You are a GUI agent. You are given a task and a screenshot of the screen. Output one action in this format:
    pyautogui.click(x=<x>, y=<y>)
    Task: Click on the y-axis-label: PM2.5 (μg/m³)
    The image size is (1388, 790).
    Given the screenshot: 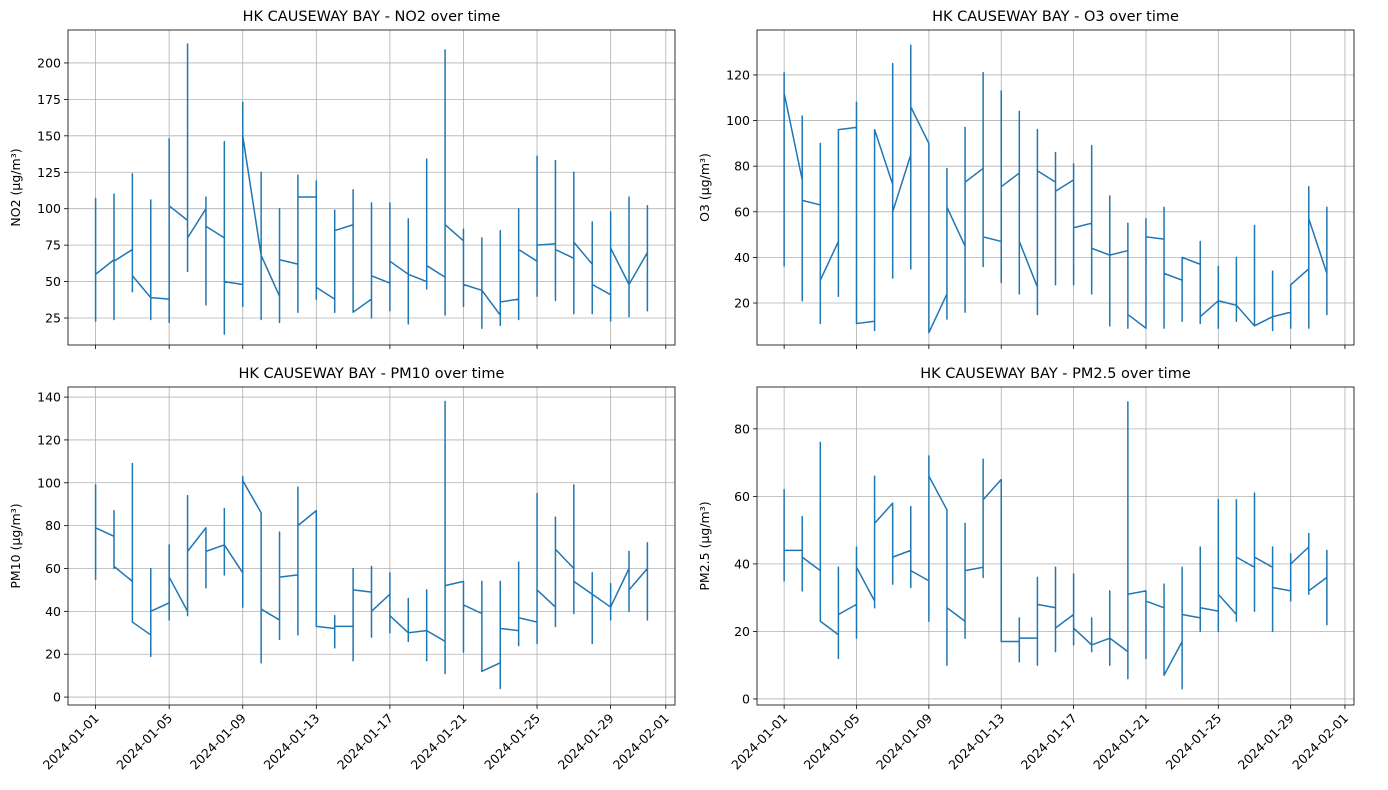 What is the action you would take?
    pyautogui.click(x=704, y=545)
    